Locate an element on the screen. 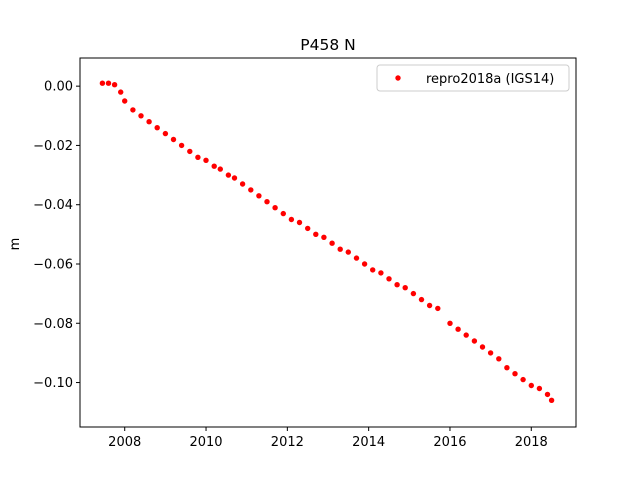  y-tick-label: −0.06 is located at coordinates (53, 264).